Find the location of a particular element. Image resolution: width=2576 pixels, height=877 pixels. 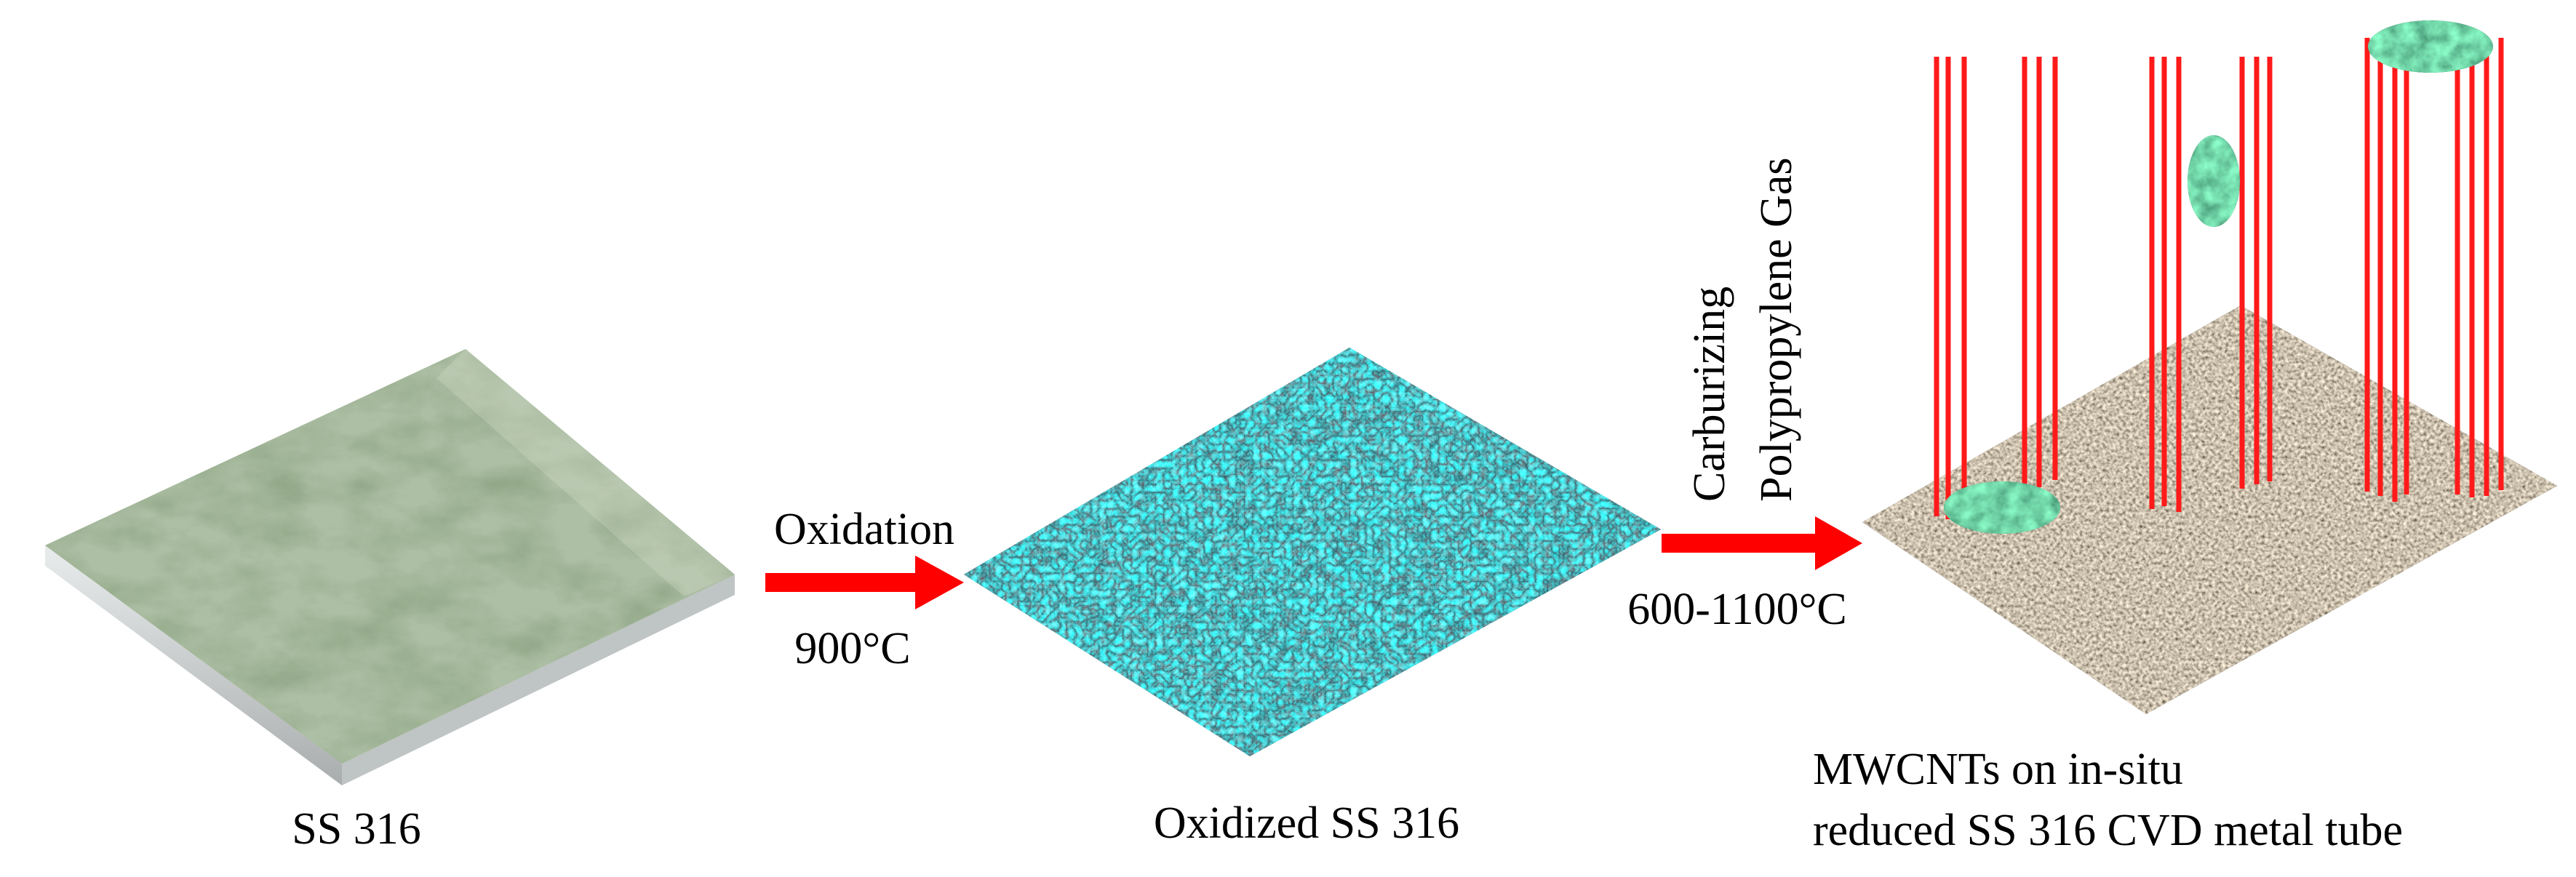

catalyst-particle-top-texture is located at coordinates (2430, 46).